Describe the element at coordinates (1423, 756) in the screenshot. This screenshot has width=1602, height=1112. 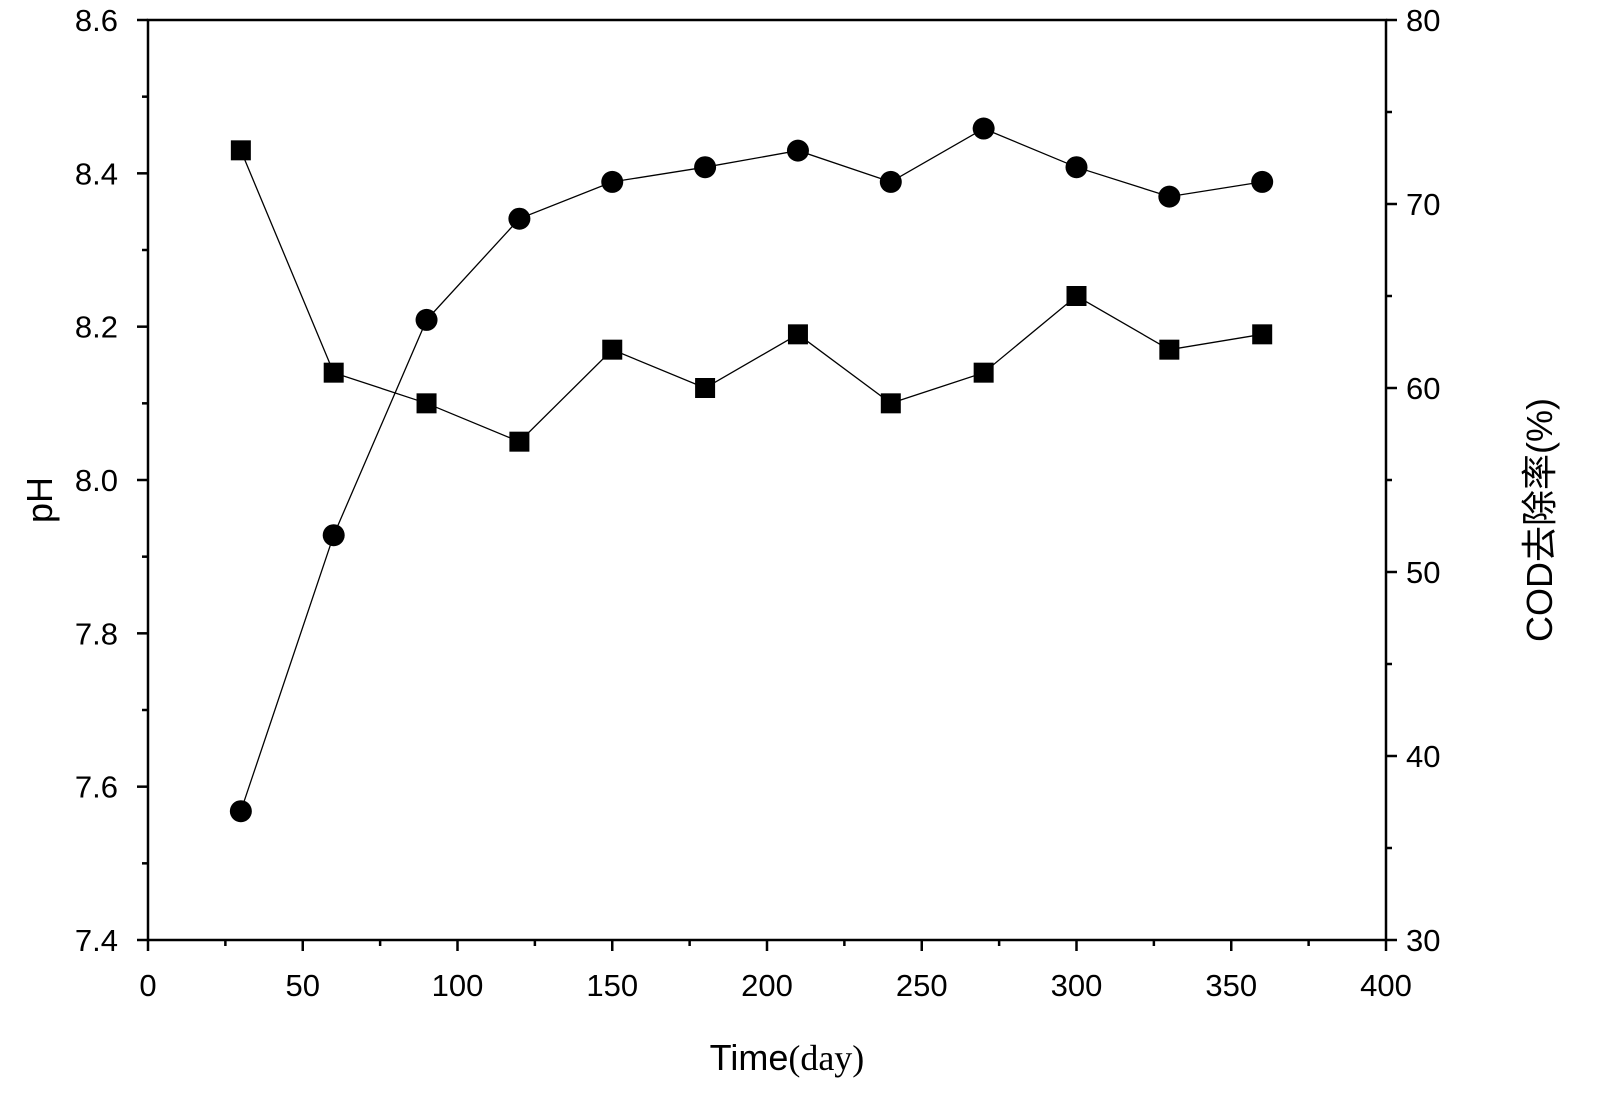
I see `y-right-tick-label: 40` at that location.